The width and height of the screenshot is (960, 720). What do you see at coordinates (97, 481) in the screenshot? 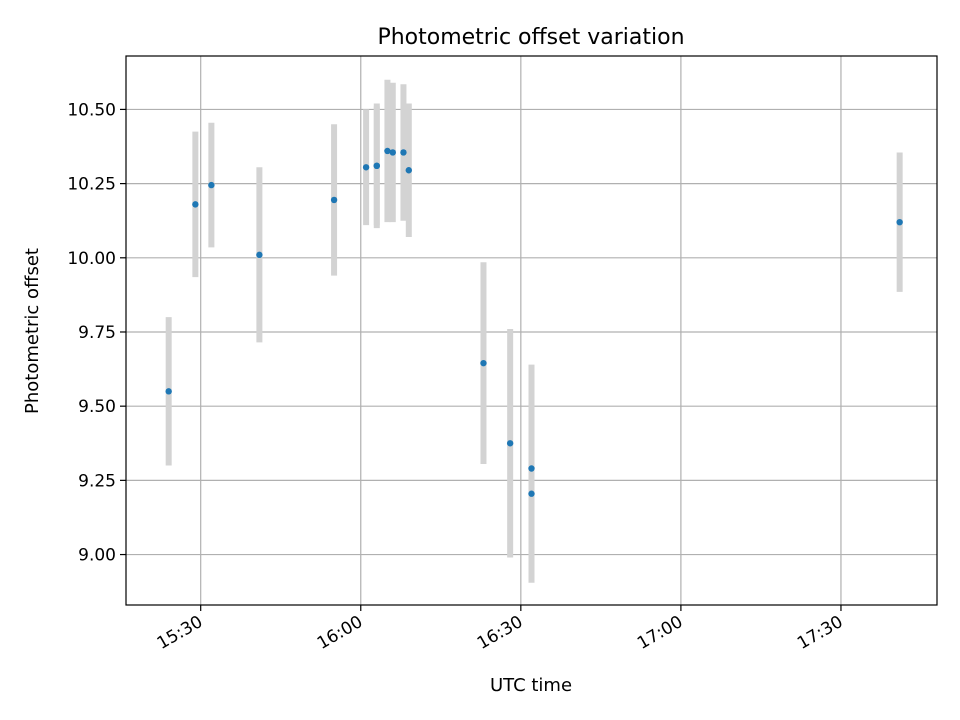
I see `y-tick-label: 9.25` at bounding box center [97, 481].